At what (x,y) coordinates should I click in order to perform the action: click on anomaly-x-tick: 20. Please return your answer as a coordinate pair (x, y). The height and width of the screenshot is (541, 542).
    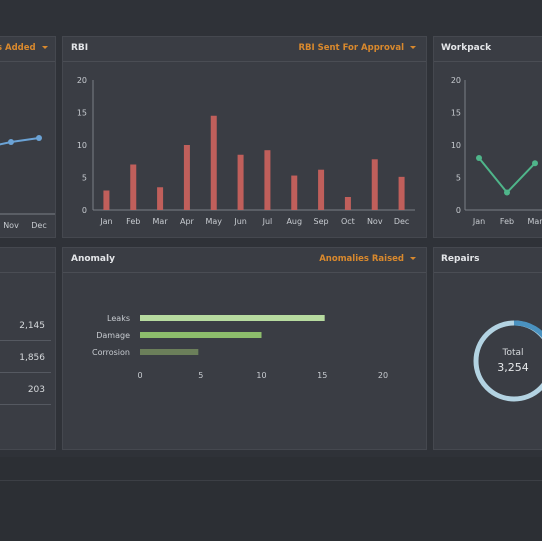
    Looking at the image, I should click on (383, 375).